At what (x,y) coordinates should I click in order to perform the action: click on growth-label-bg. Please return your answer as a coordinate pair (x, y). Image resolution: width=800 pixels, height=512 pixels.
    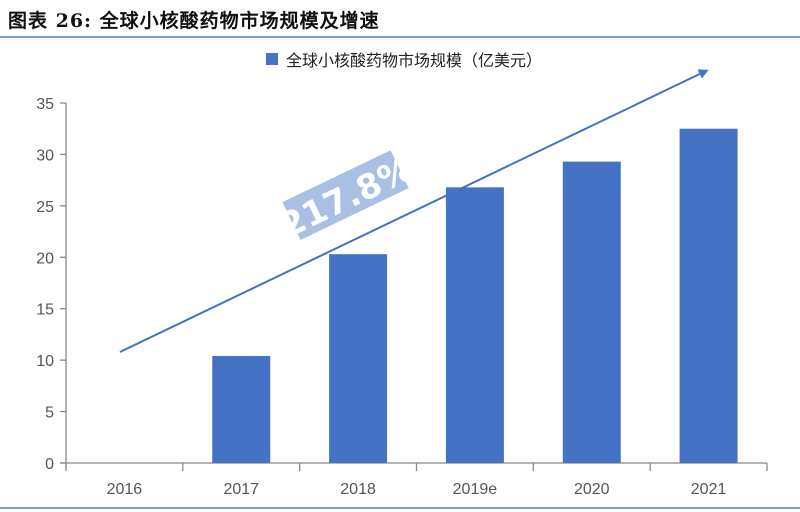
    Looking at the image, I should click on (345, 195).